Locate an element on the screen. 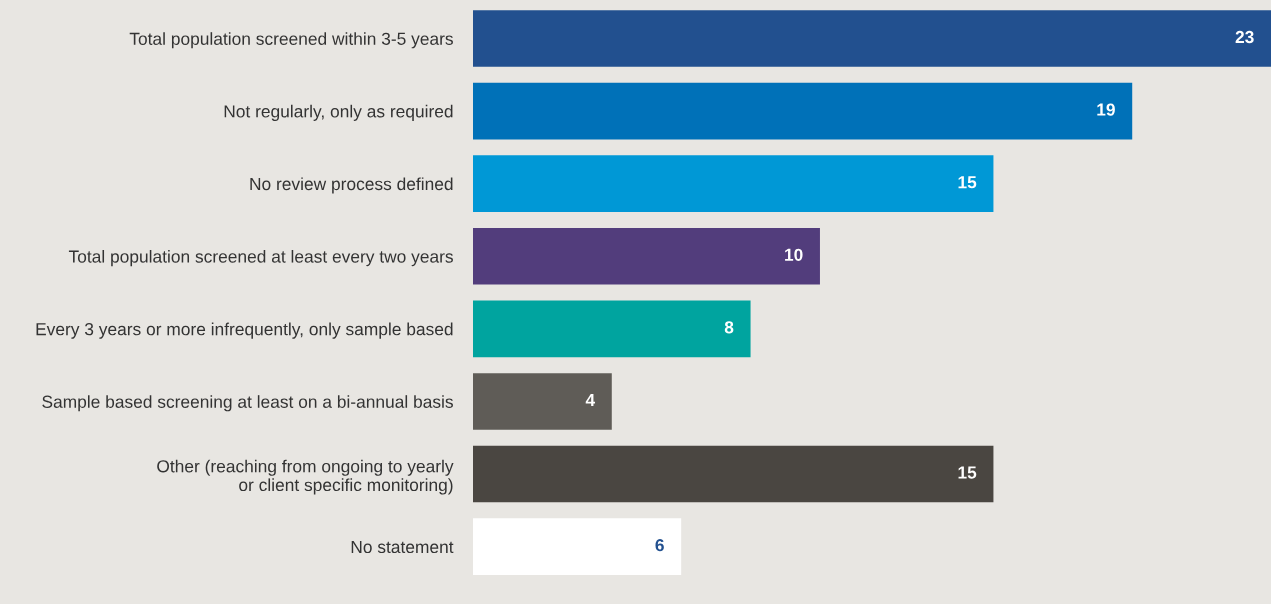  y-tick-label: No statement is located at coordinates (402, 547).